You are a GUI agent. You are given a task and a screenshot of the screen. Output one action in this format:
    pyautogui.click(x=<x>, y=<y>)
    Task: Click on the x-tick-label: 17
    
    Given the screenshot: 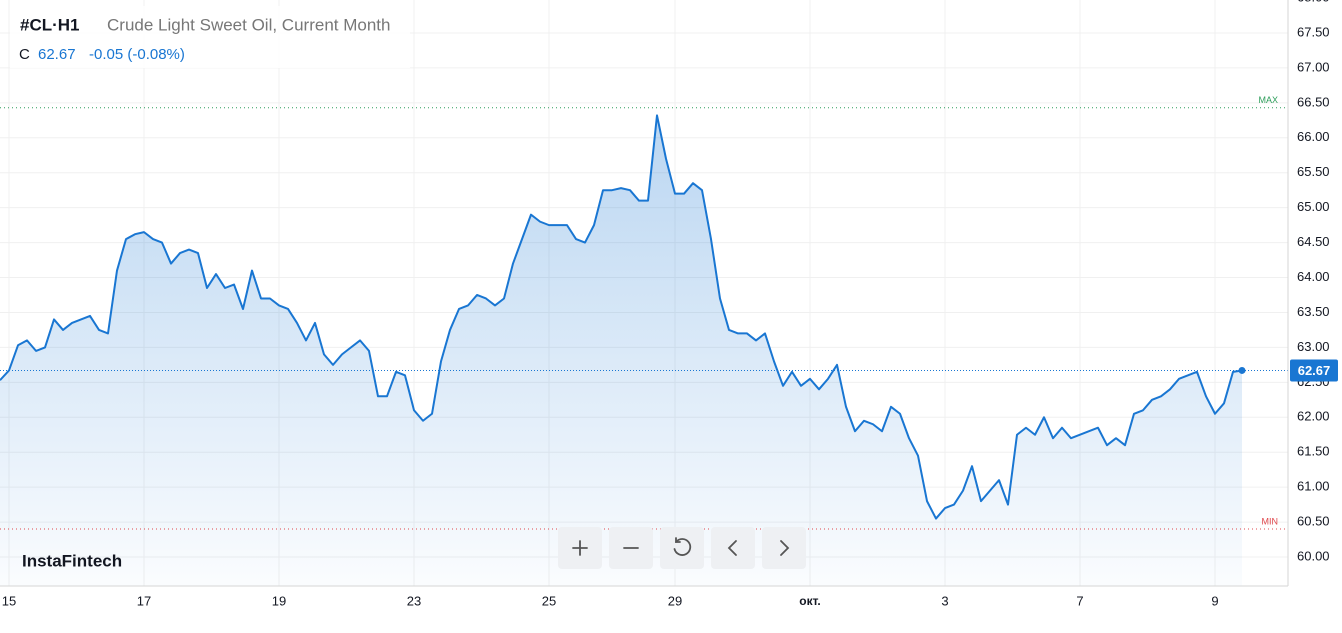 What is the action you would take?
    pyautogui.click(x=144, y=600)
    